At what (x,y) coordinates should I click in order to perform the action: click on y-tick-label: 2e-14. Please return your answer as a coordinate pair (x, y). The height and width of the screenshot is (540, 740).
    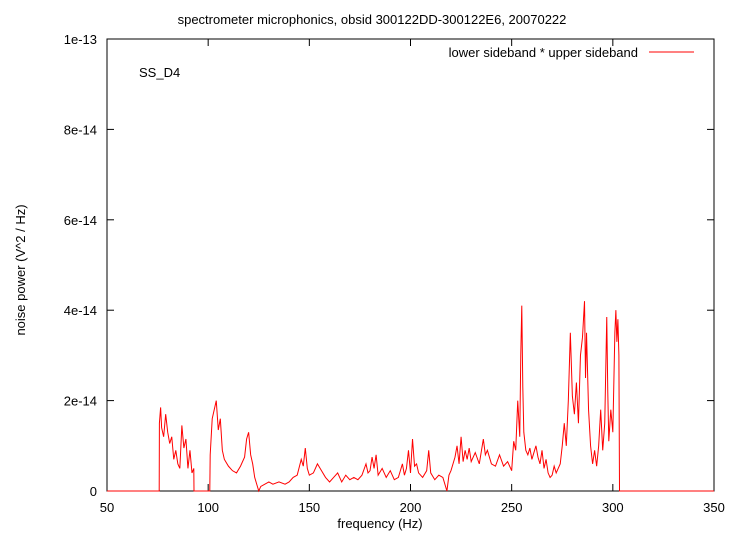
    Looking at the image, I should click on (80, 401).